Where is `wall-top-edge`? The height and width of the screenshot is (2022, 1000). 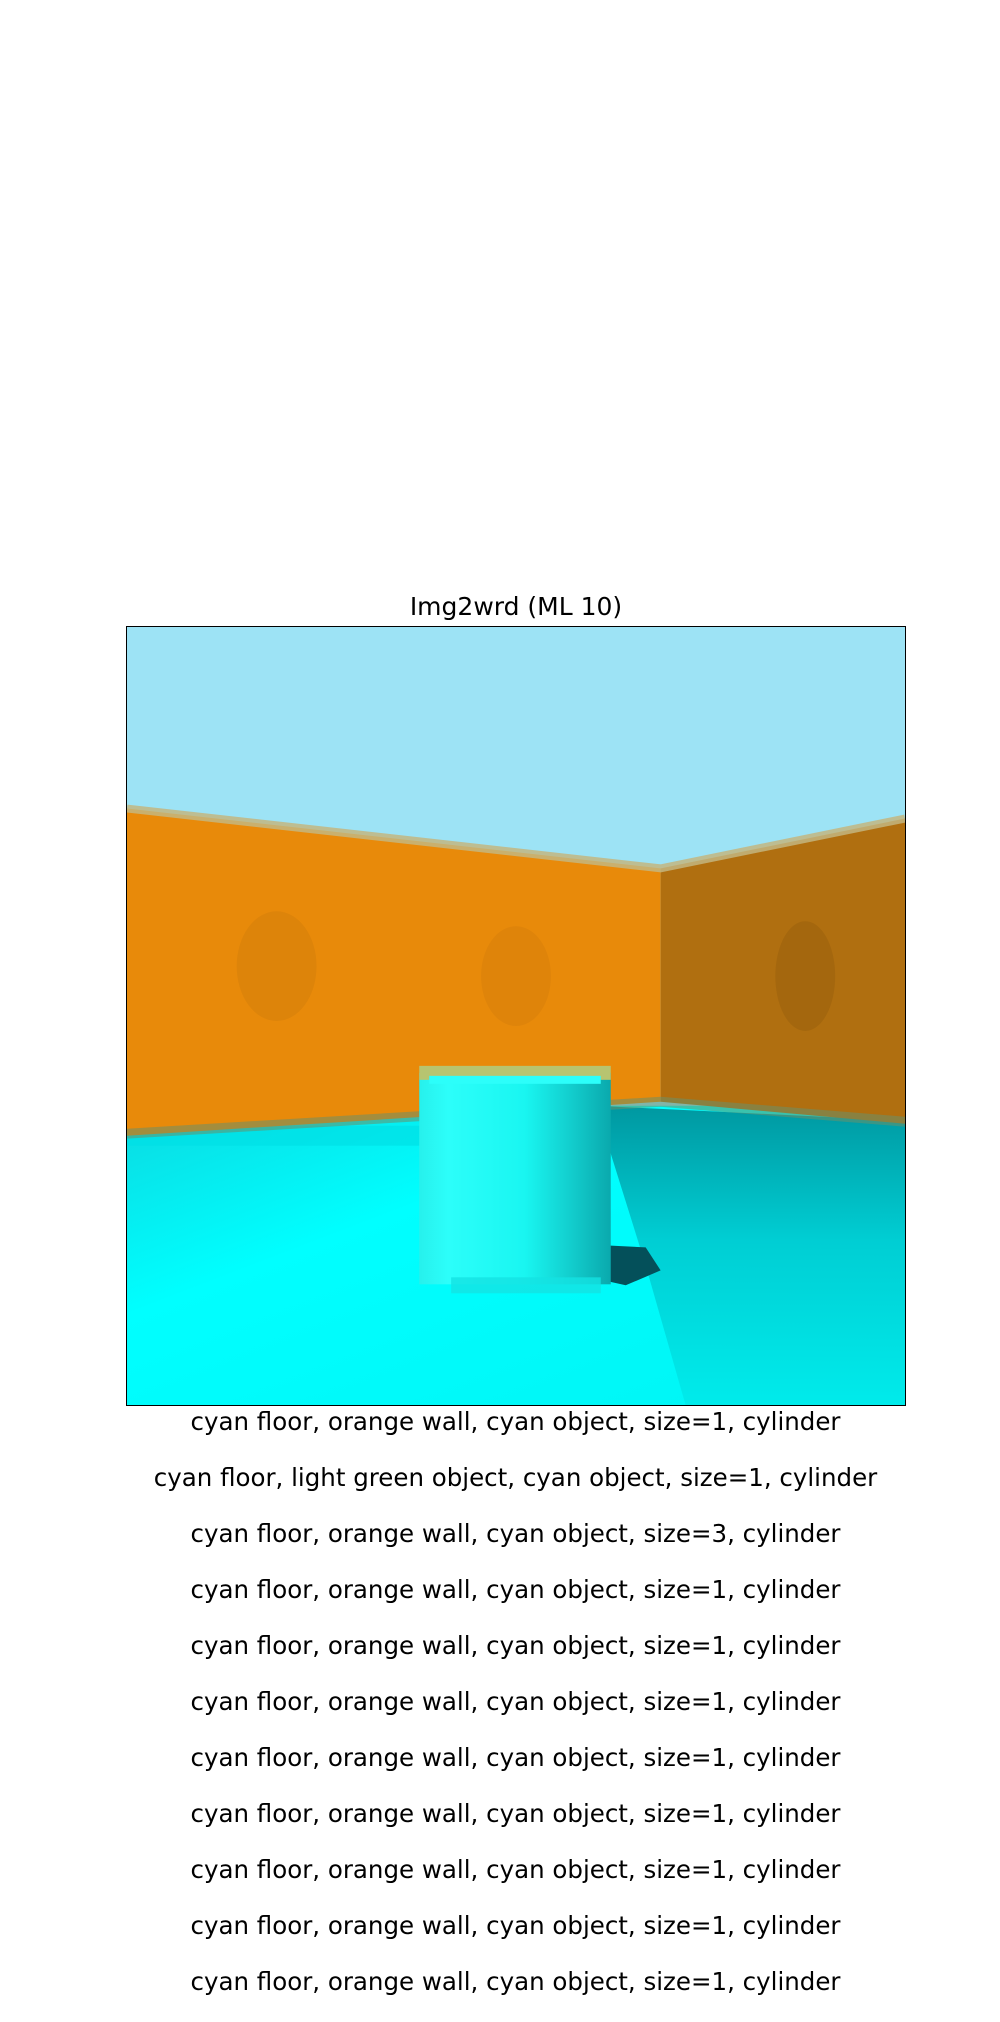 wall-top-edge is located at coordinates (516, 838).